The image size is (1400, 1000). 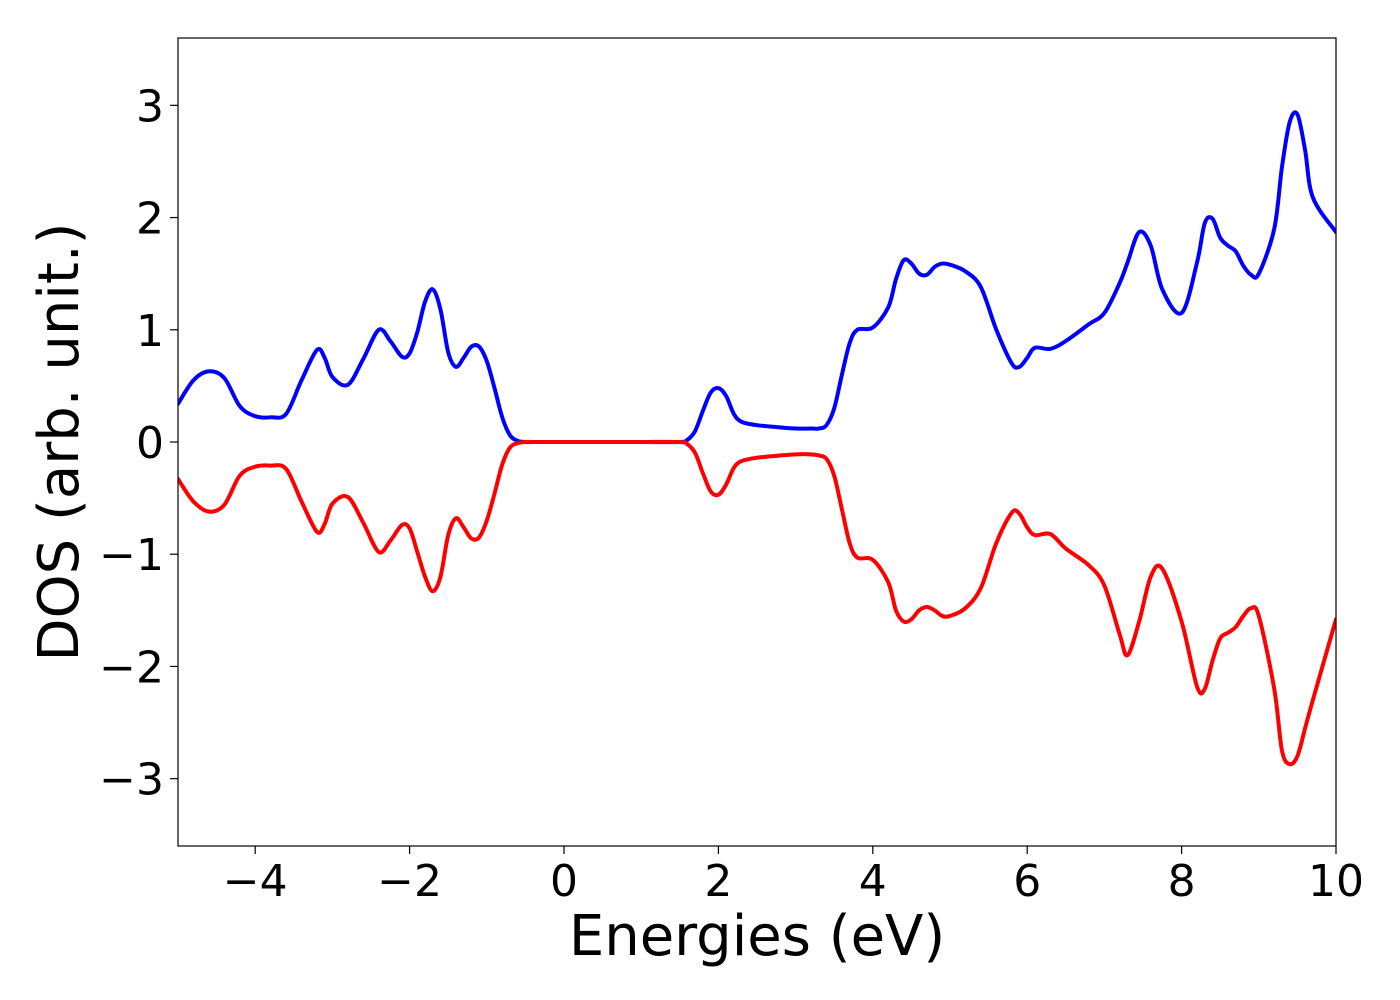 I want to click on y-tick-label: −3, so click(x=131, y=780).